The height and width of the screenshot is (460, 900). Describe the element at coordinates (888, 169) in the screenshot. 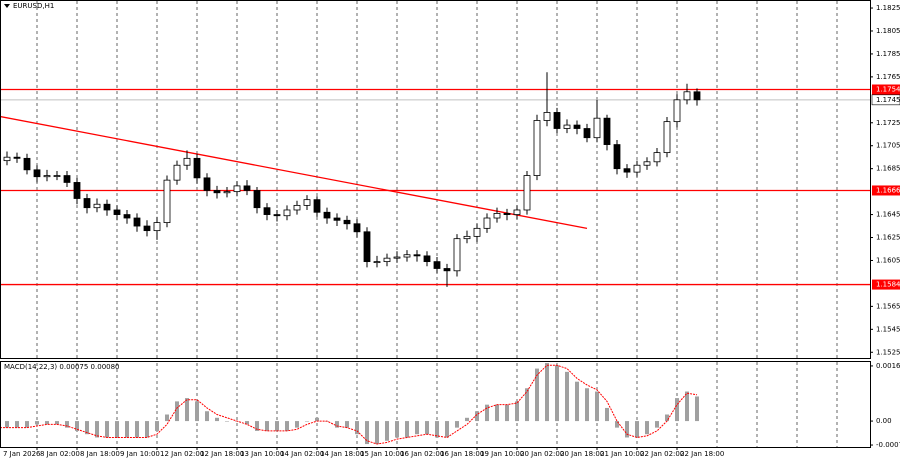

I see `y-tick-label: 1.1685` at that location.